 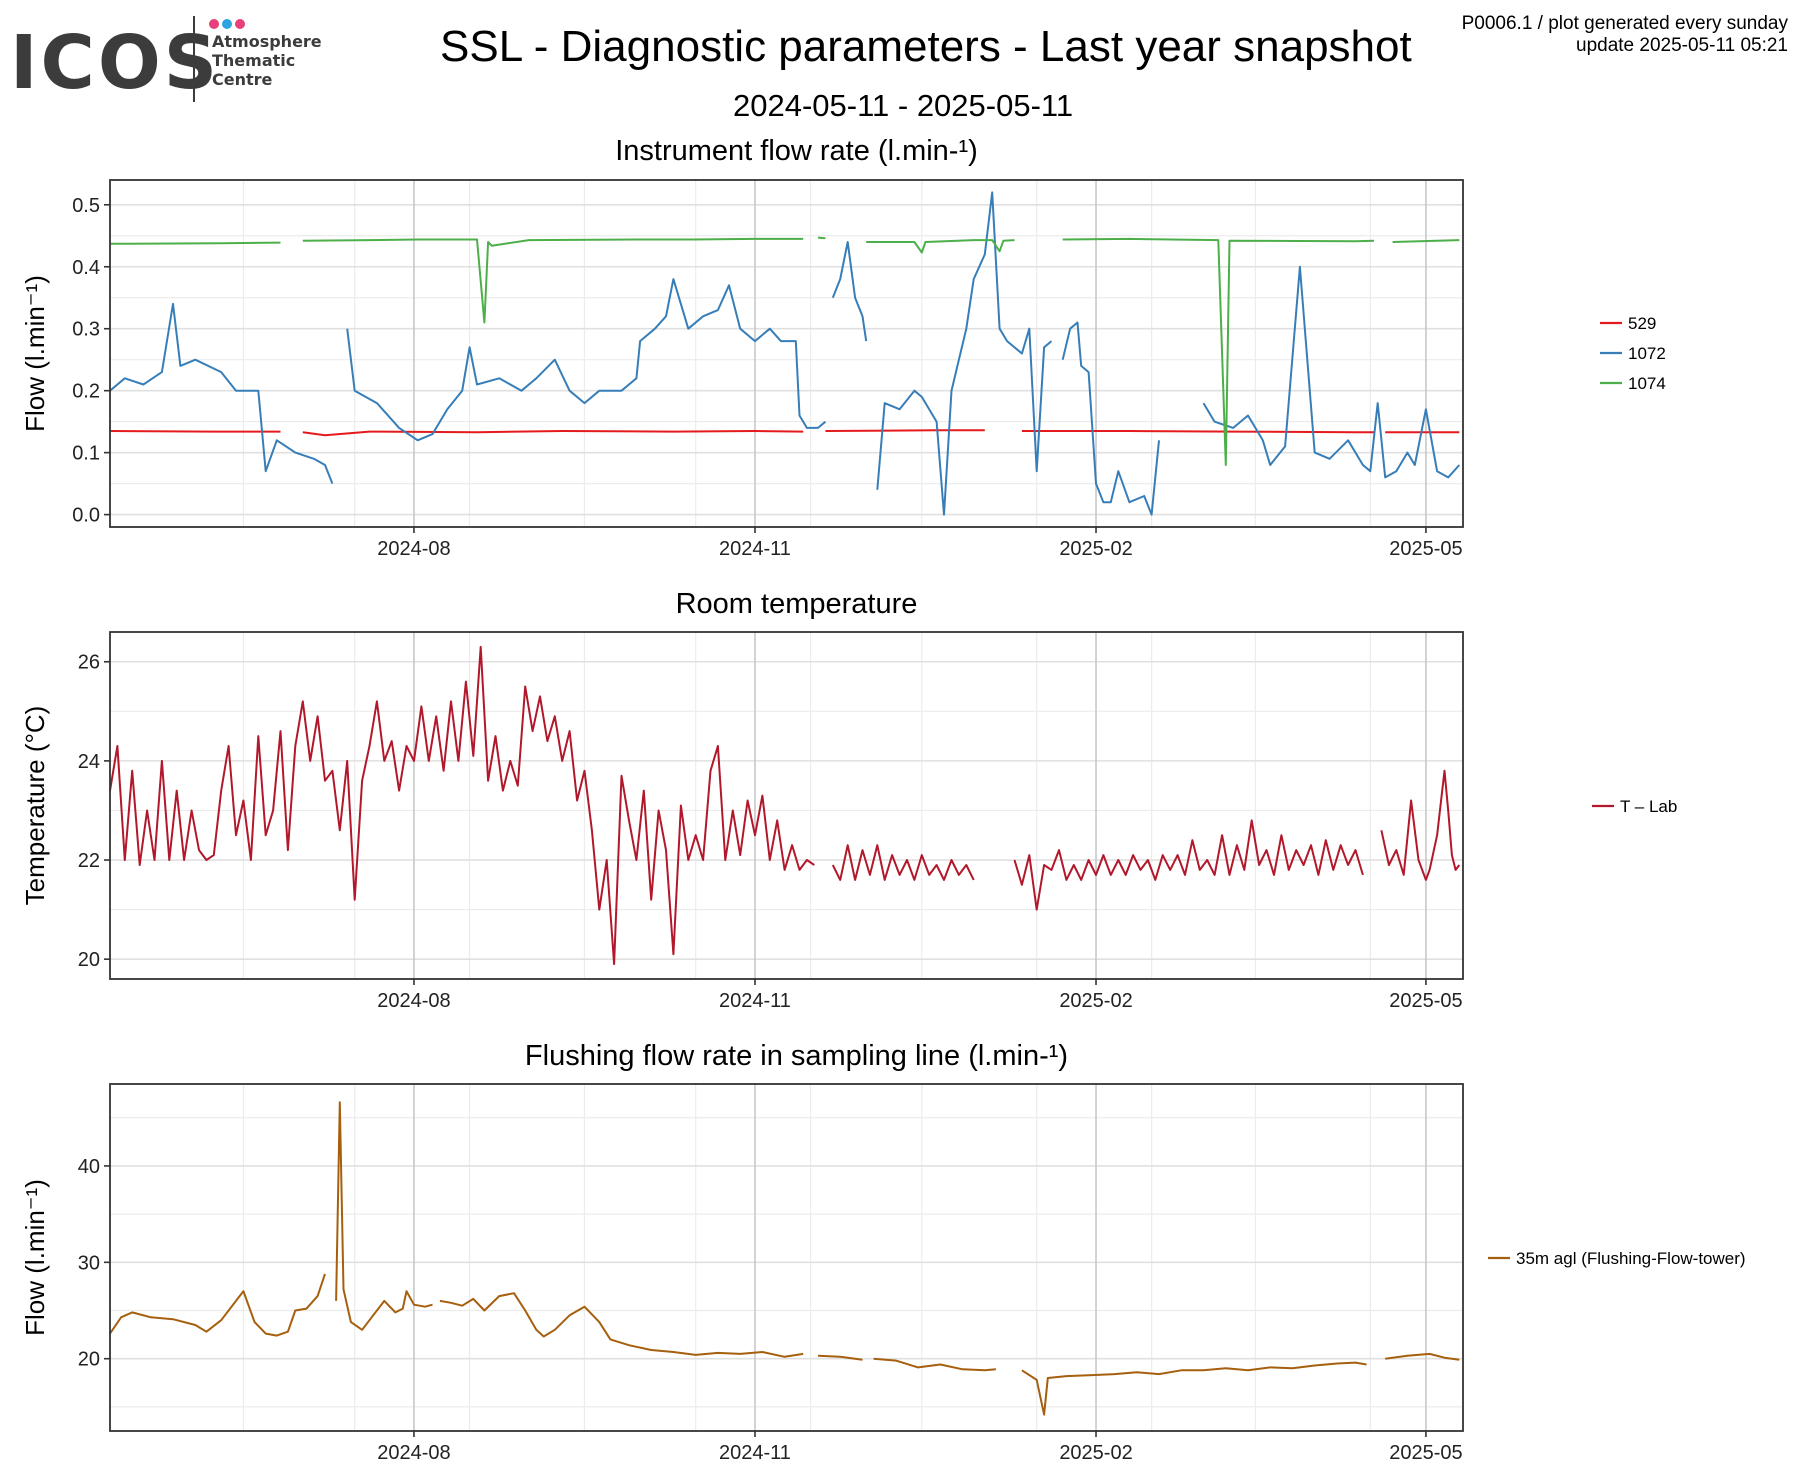 I want to click on logo-dots-icon, so click(x=228, y=25).